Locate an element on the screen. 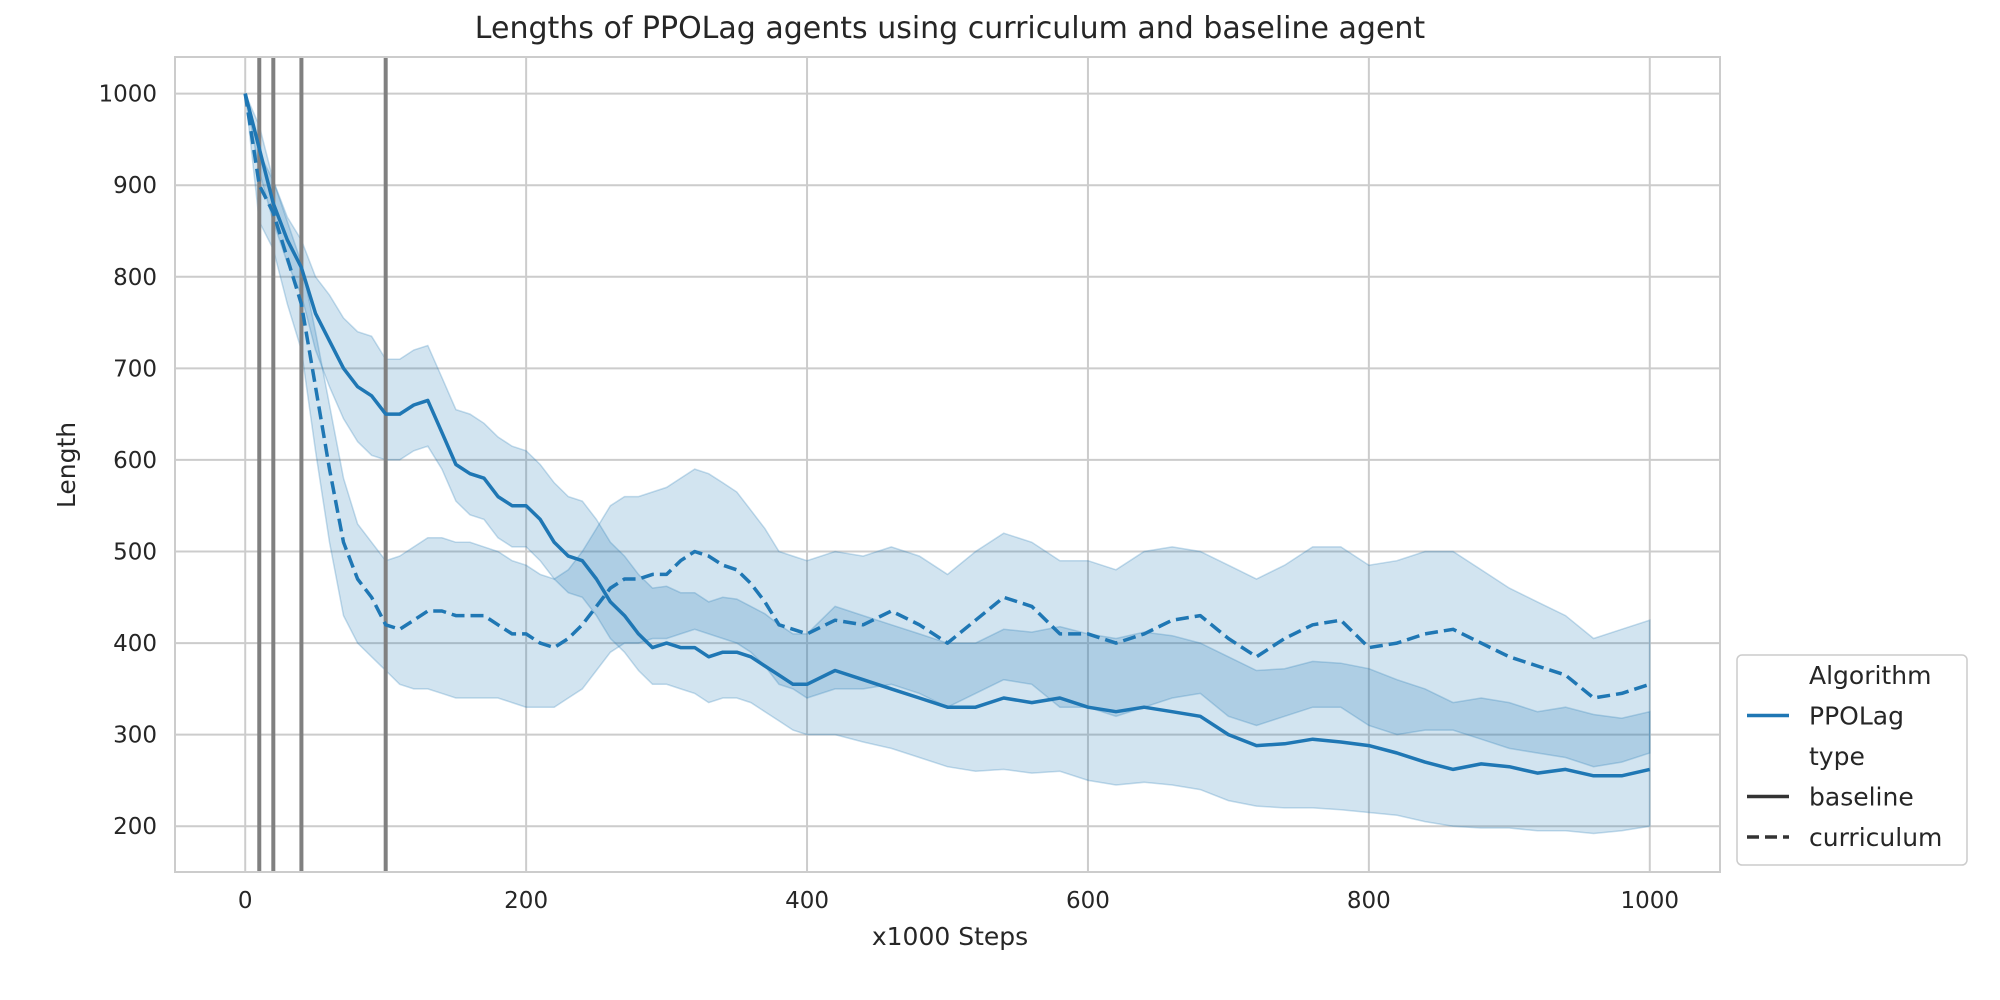 This screenshot has height=1000, width=2000. x-tick-label: 200 is located at coordinates (526, 901).